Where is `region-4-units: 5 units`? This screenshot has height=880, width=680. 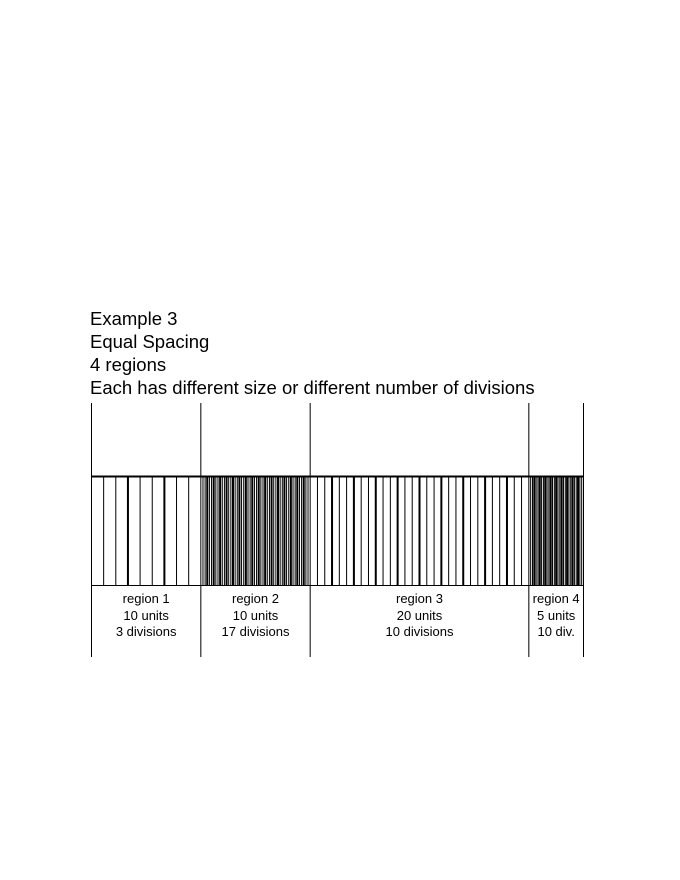 region-4-units: 5 units is located at coordinates (556, 615).